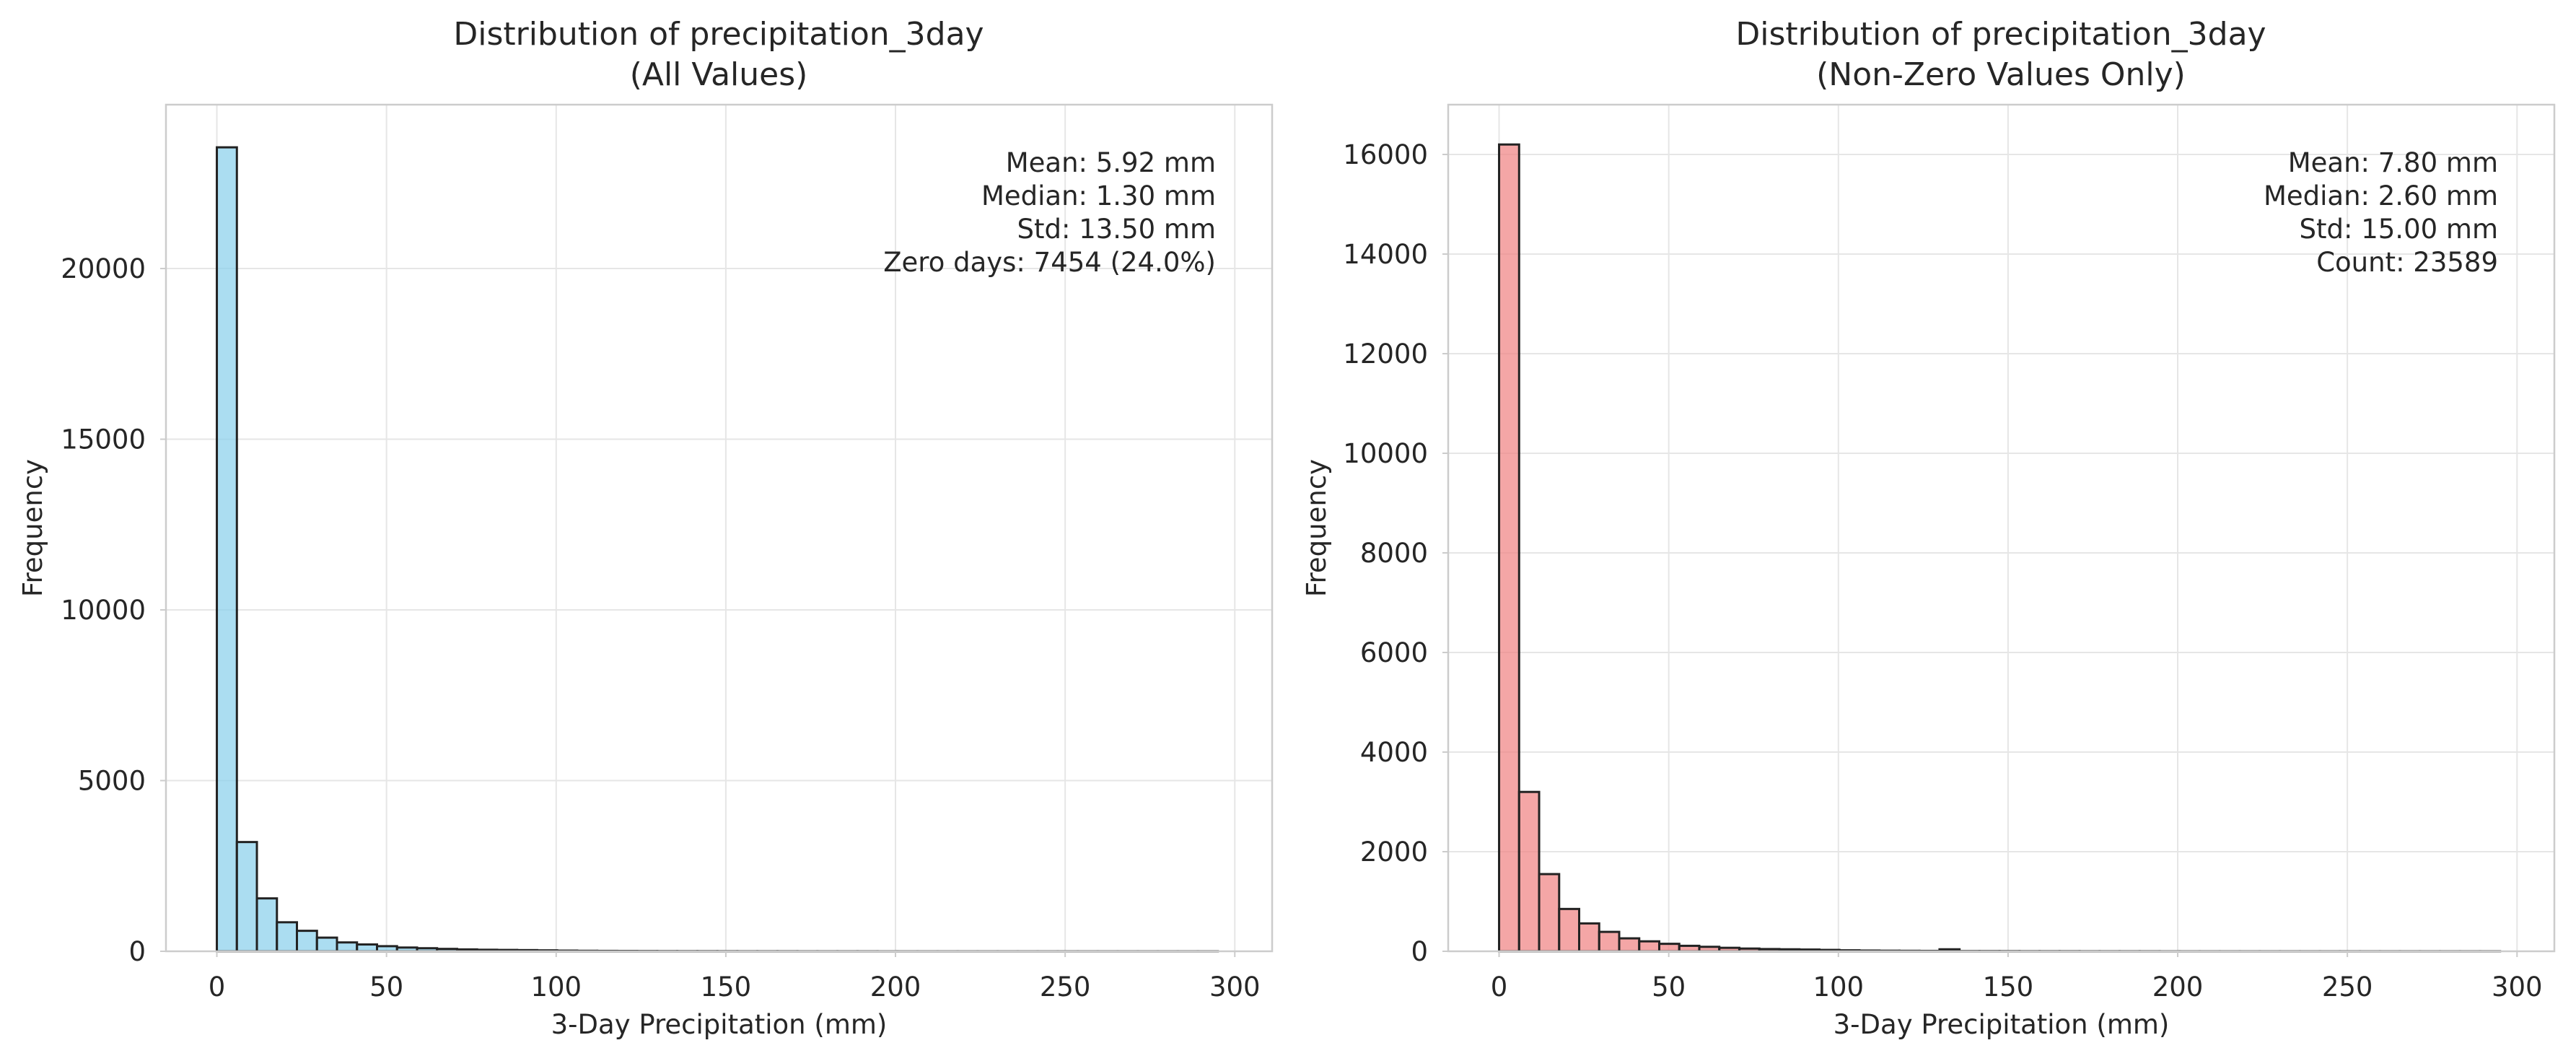 This screenshot has width=2576, height=1061. Describe the element at coordinates (1394, 852) in the screenshot. I see `y-tick-label: 2000` at that location.